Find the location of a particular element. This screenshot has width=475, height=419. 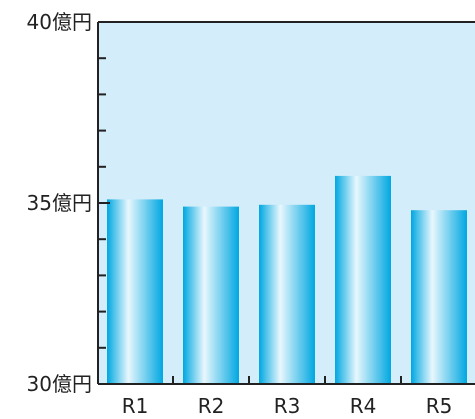

y-tick-label: 30億円 is located at coordinates (59, 384).